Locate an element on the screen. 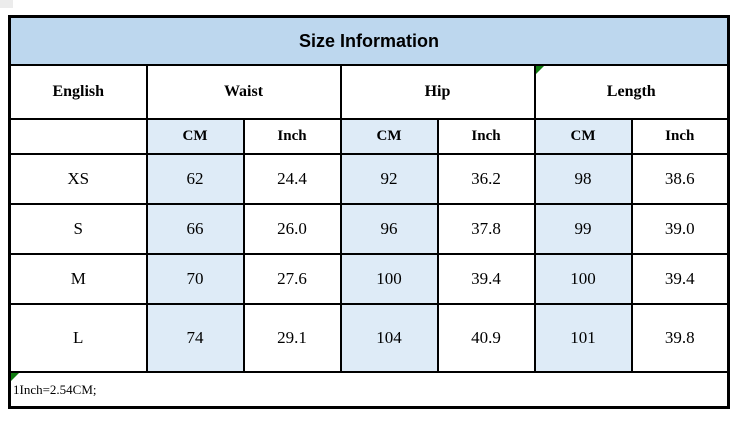 The width and height of the screenshot is (744, 435). hip-cm-value: 104 is located at coordinates (389, 338).